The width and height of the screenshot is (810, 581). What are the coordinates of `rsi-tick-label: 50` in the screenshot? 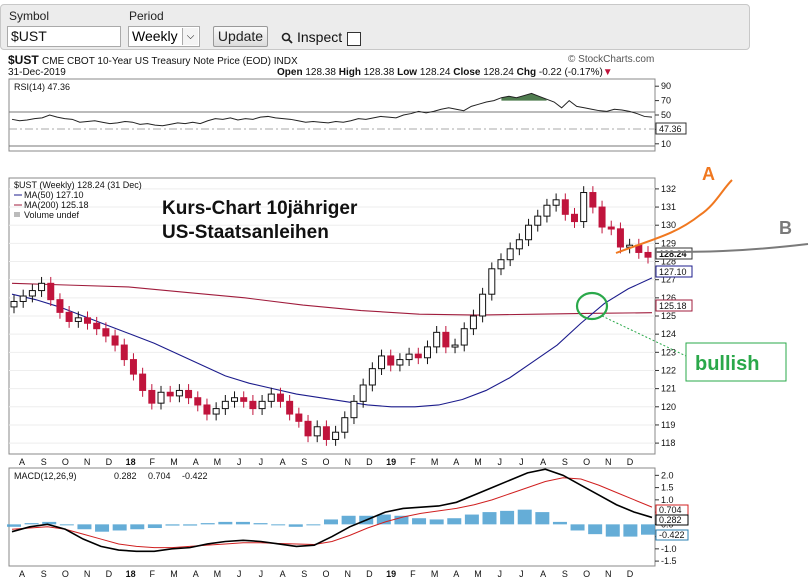 It's located at (666, 115).